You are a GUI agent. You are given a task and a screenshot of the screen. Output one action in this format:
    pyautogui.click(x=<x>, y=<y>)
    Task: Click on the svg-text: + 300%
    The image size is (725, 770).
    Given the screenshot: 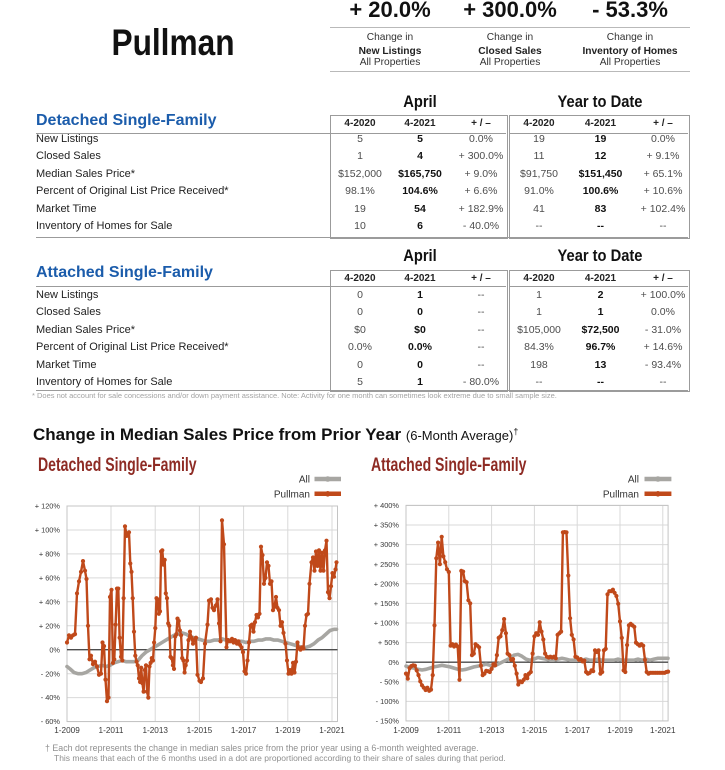 What is the action you would take?
    pyautogui.click(x=387, y=544)
    